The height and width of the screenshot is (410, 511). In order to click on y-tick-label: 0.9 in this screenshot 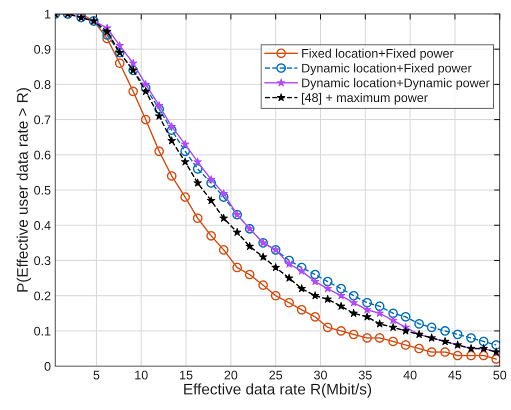, I will do `click(42, 49)`.